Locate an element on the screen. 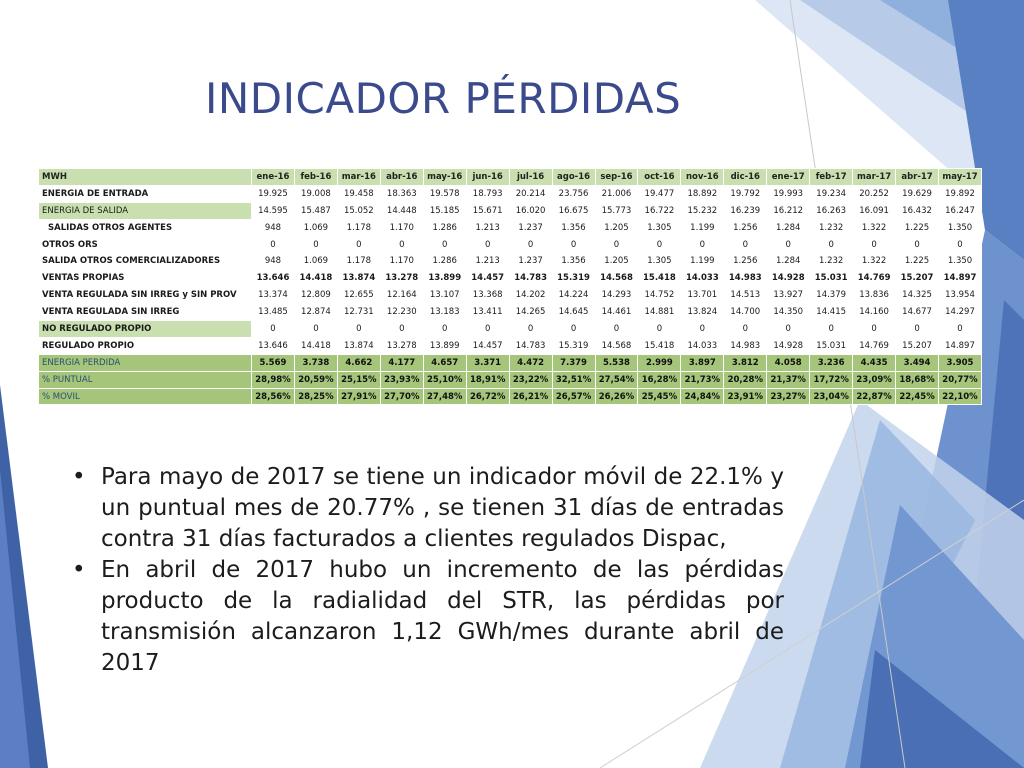 This screenshot has width=1024, height=768. table-cell: 23.756 is located at coordinates (573, 193).